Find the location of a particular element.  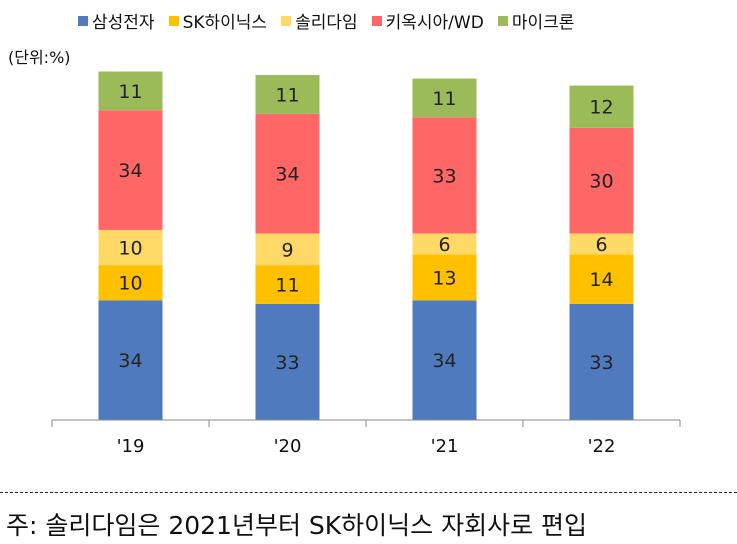

data-label-2-1: 13 is located at coordinates (444, 278).